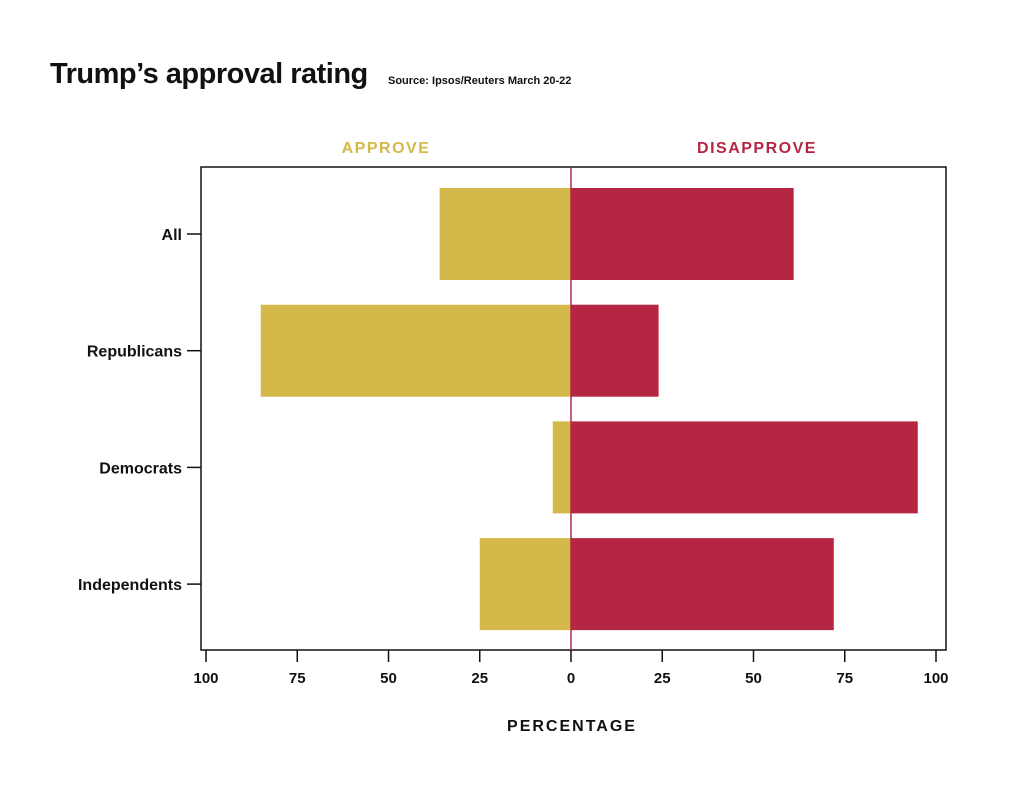  What do you see at coordinates (480, 81) in the screenshot?
I see `chart-source: Source: Ipsos/Reuters March 20-22` at bounding box center [480, 81].